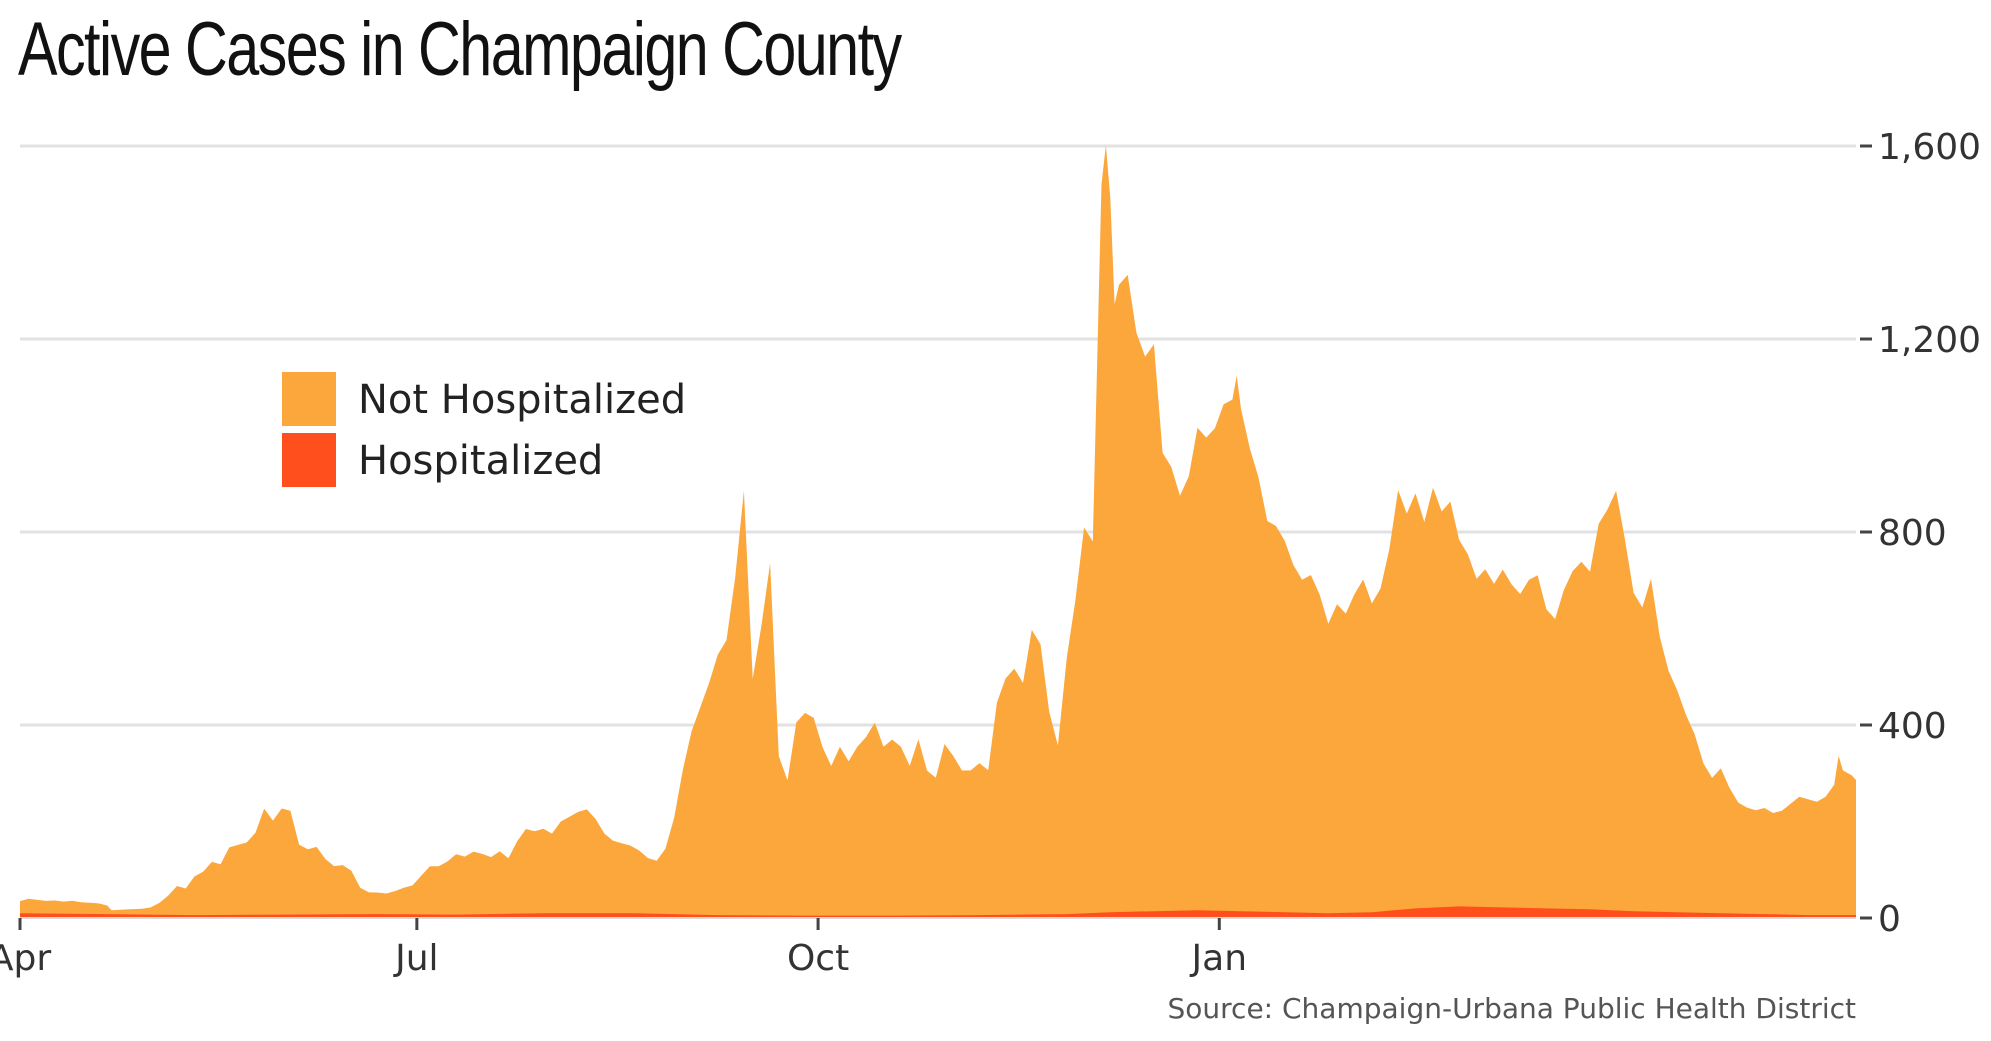  I want to click on y-tick-label-800: 800, so click(1912, 533).